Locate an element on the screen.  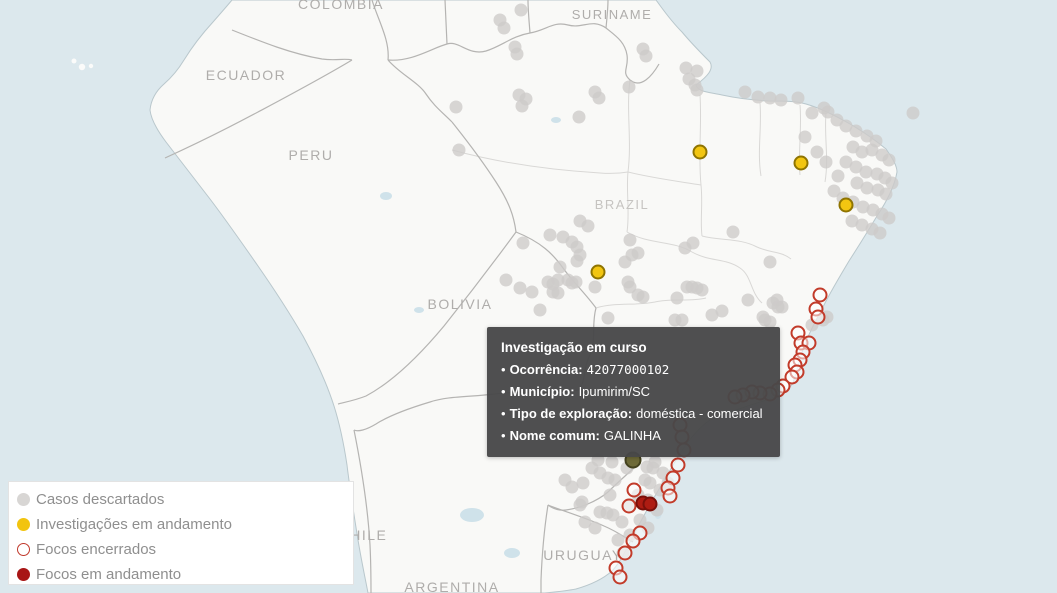
legend-item-focos-encerrados: Focos encerrados is located at coordinates (185, 549).